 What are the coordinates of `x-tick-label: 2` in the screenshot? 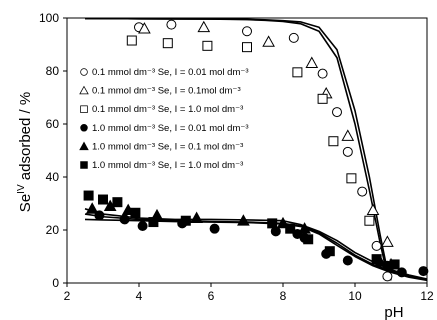 It's located at (67, 296).